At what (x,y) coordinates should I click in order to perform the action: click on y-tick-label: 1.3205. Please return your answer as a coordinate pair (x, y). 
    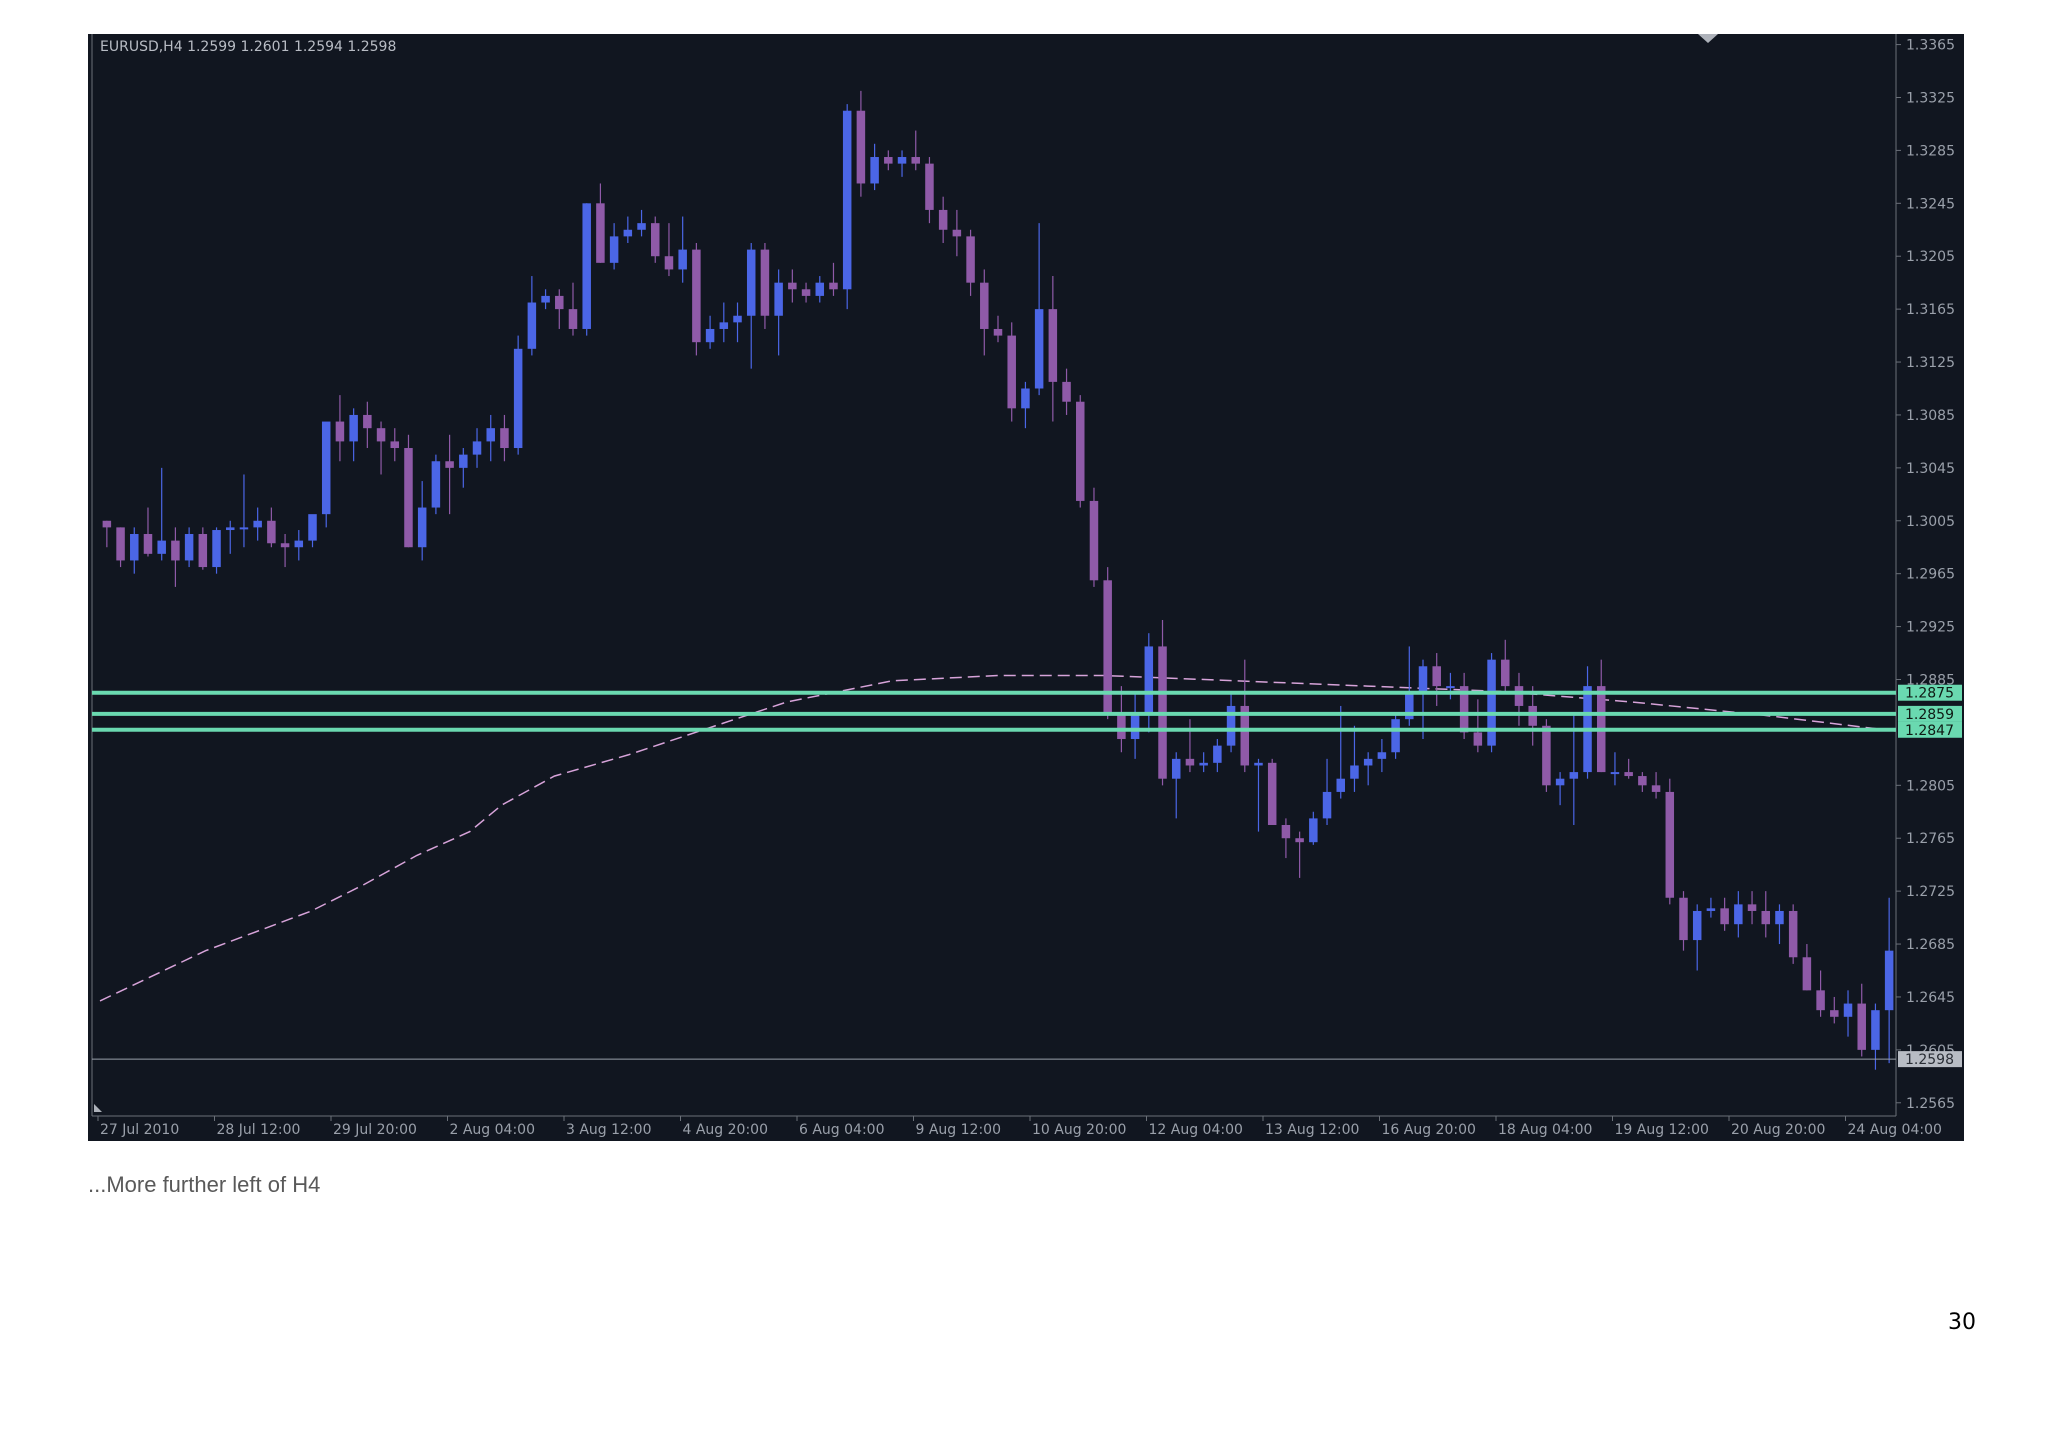
    Looking at the image, I should click on (1930, 257).